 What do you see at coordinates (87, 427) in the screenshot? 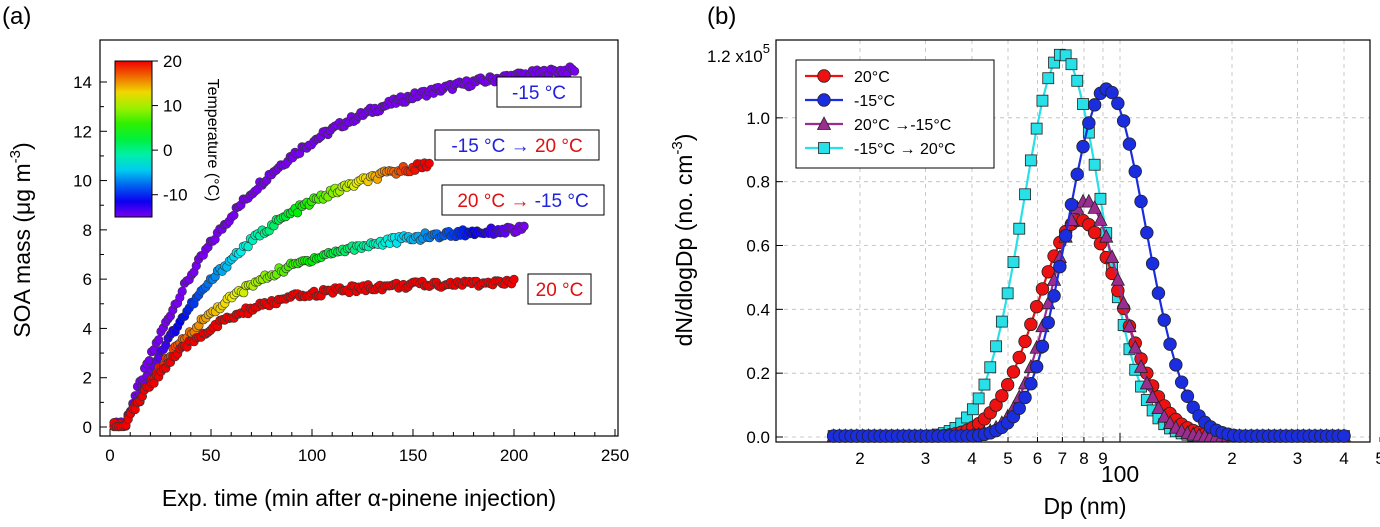
I see `panel-a-y-tick-label: 0` at bounding box center [87, 427].